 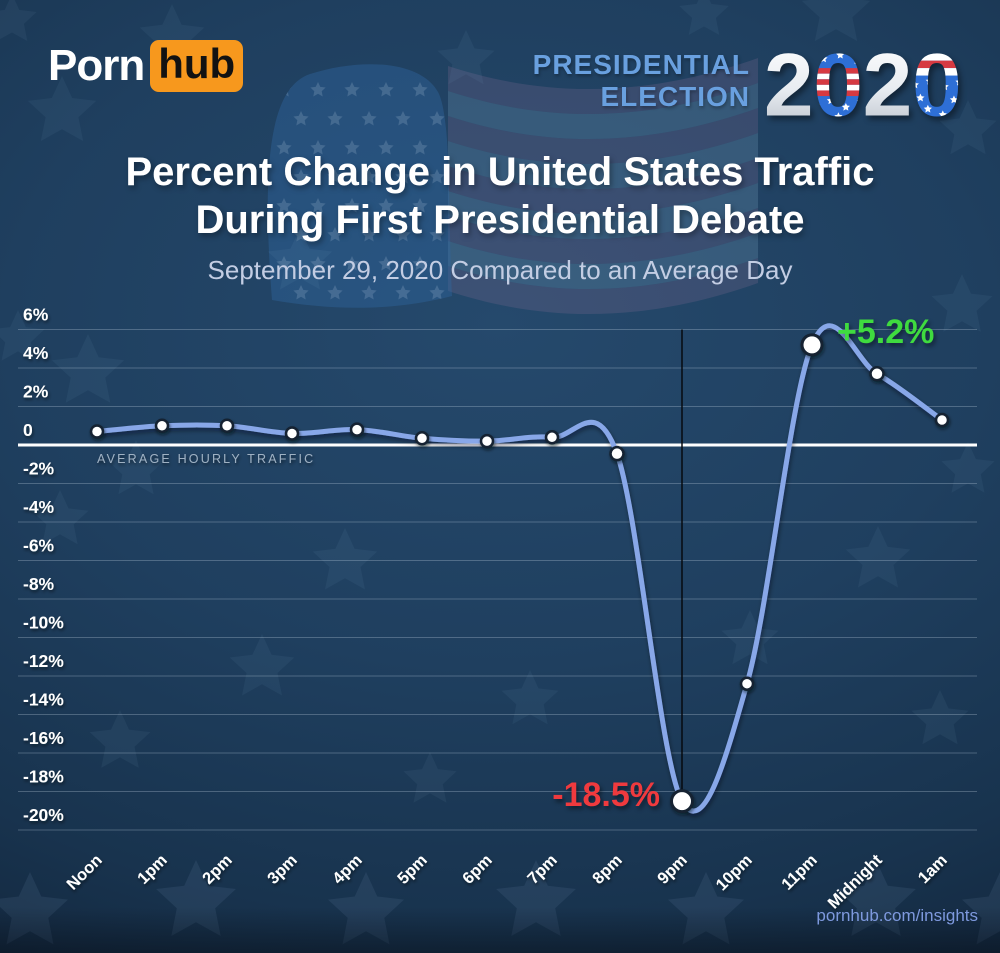 What do you see at coordinates (888, 83) in the screenshot?
I see `digit-two-2: 2` at bounding box center [888, 83].